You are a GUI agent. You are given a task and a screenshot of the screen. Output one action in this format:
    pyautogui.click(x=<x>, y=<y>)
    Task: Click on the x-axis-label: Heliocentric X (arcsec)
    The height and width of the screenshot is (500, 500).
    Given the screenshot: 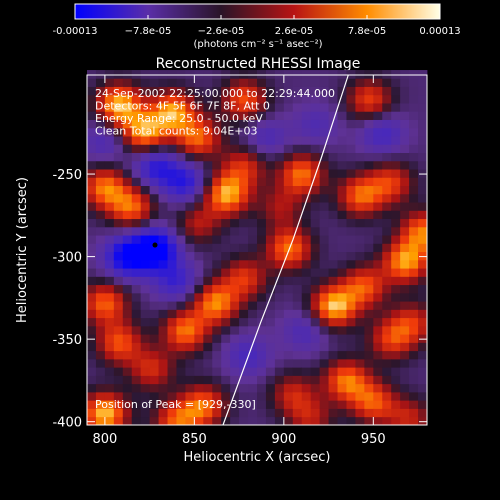 What is the action you would take?
    pyautogui.click(x=257, y=457)
    